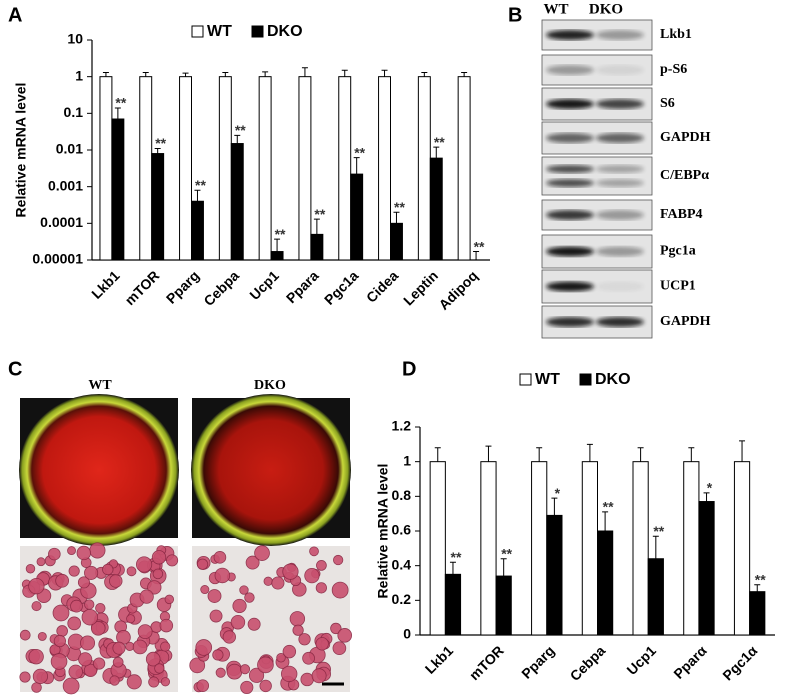 The width and height of the screenshot is (794, 699). What do you see at coordinates (597, 176) in the screenshot?
I see `blot-strip` at bounding box center [597, 176].